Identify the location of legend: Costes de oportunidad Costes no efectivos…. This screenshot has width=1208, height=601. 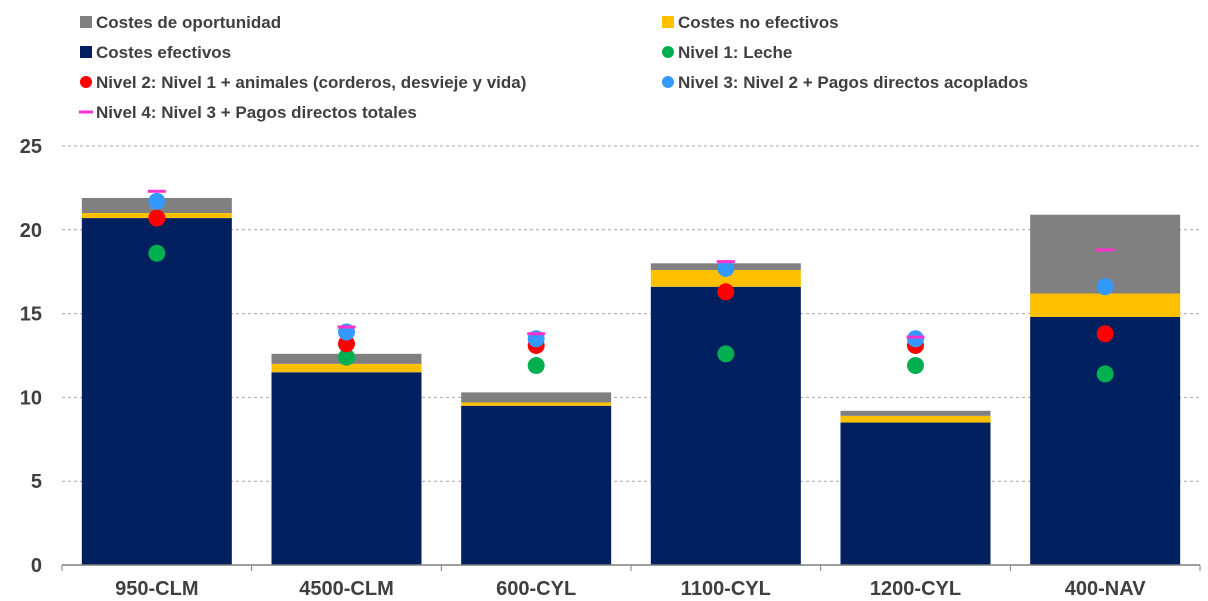
(553, 67).